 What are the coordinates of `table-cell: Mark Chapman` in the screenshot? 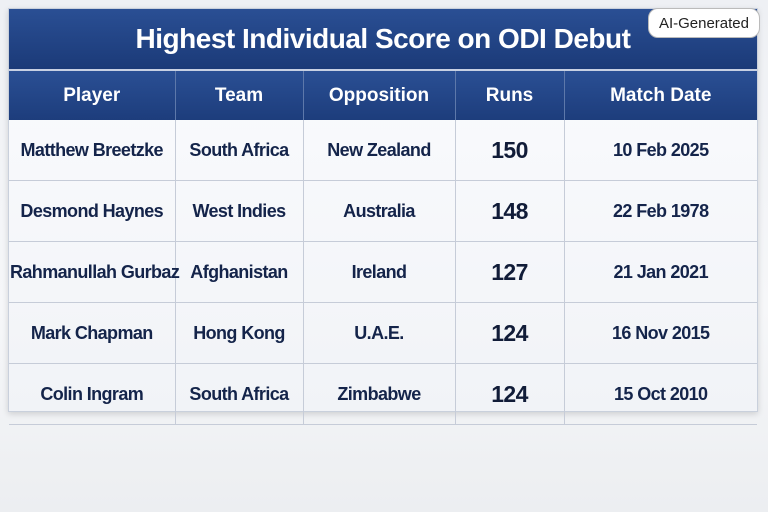 It's located at (92, 333).